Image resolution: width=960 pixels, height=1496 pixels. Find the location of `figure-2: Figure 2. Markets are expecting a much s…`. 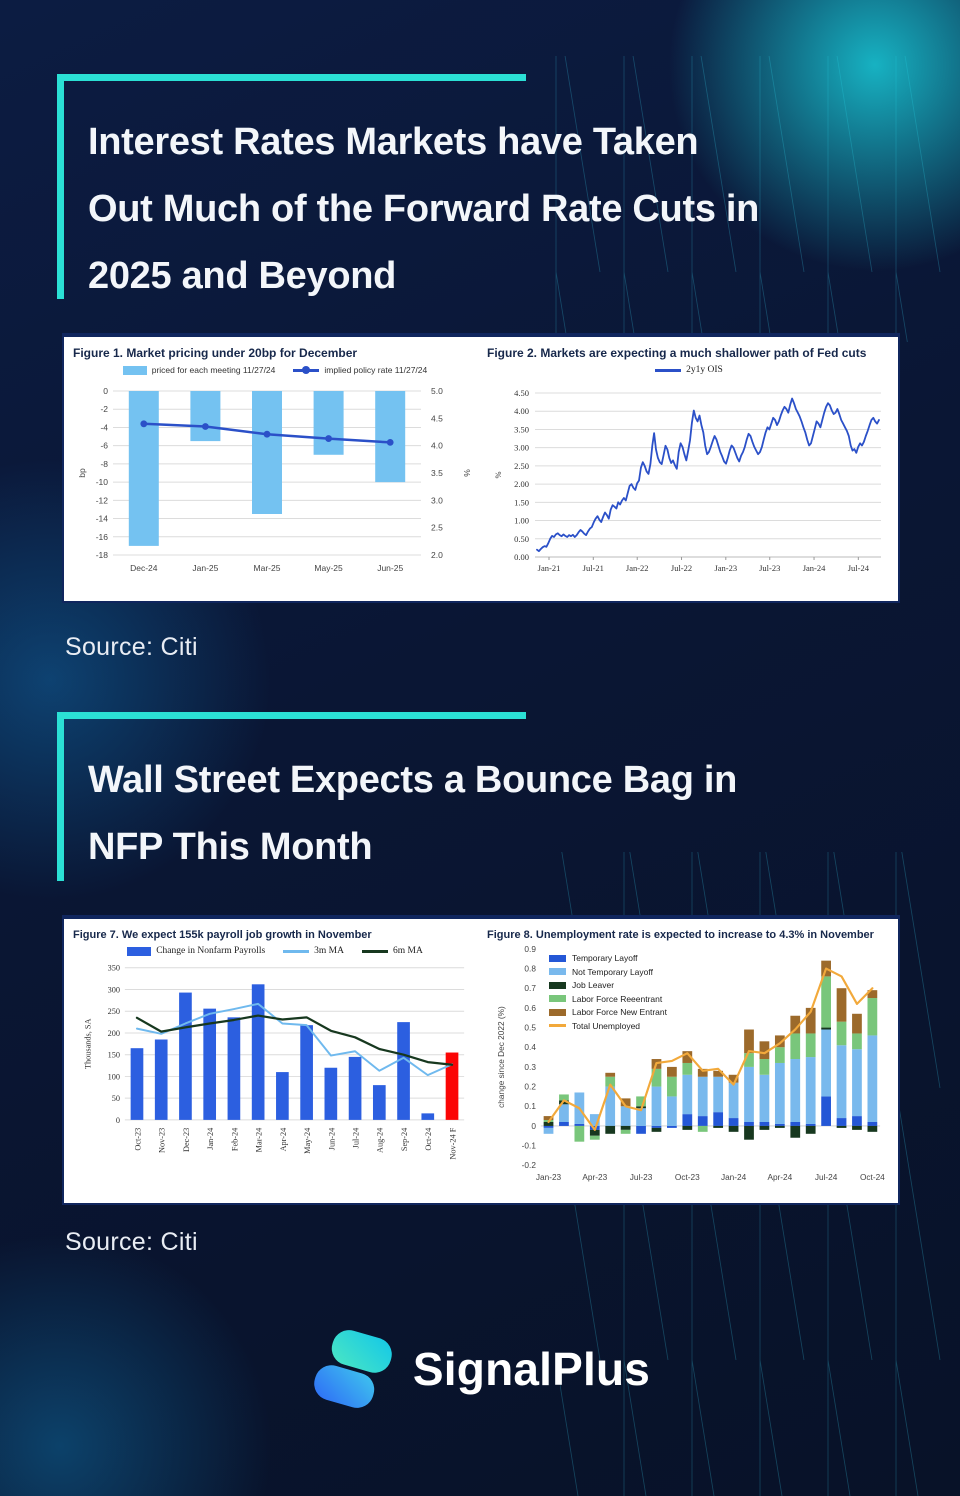

figure-2: Figure 2. Markets are expecting a much s… is located at coordinates (689, 471).